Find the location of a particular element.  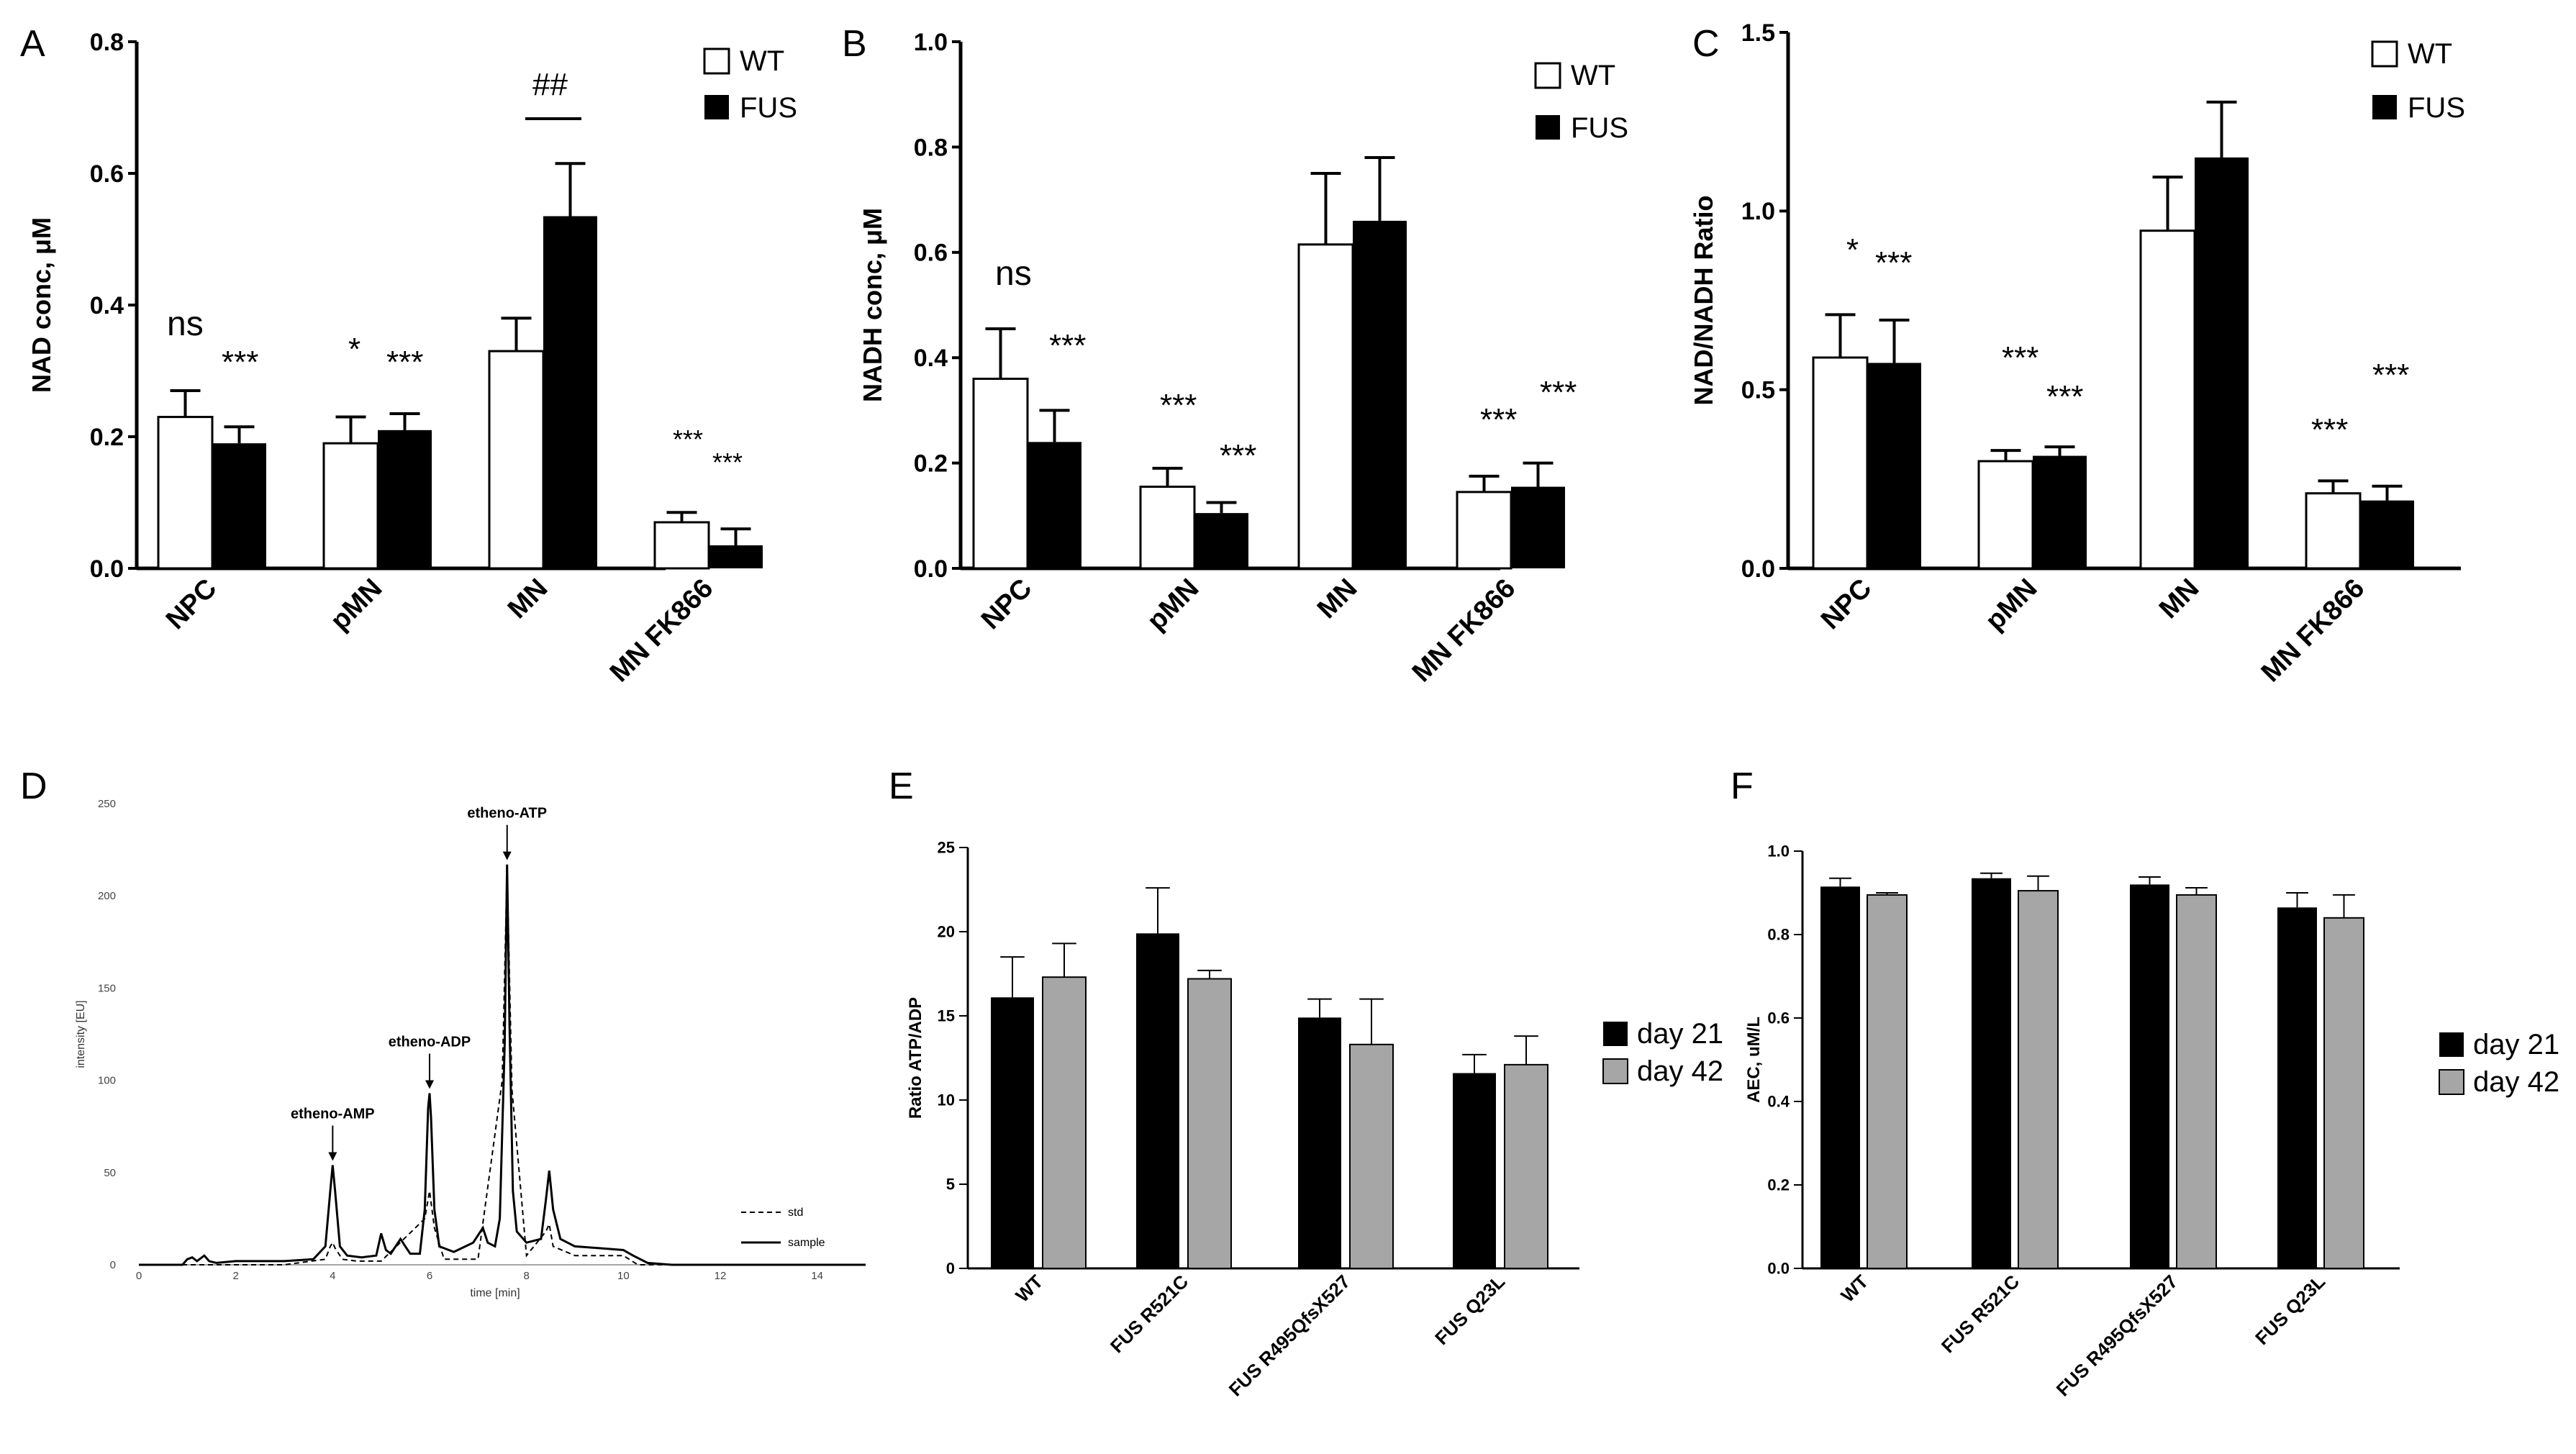

y-tick-label: 1.5 is located at coordinates (1758, 33).